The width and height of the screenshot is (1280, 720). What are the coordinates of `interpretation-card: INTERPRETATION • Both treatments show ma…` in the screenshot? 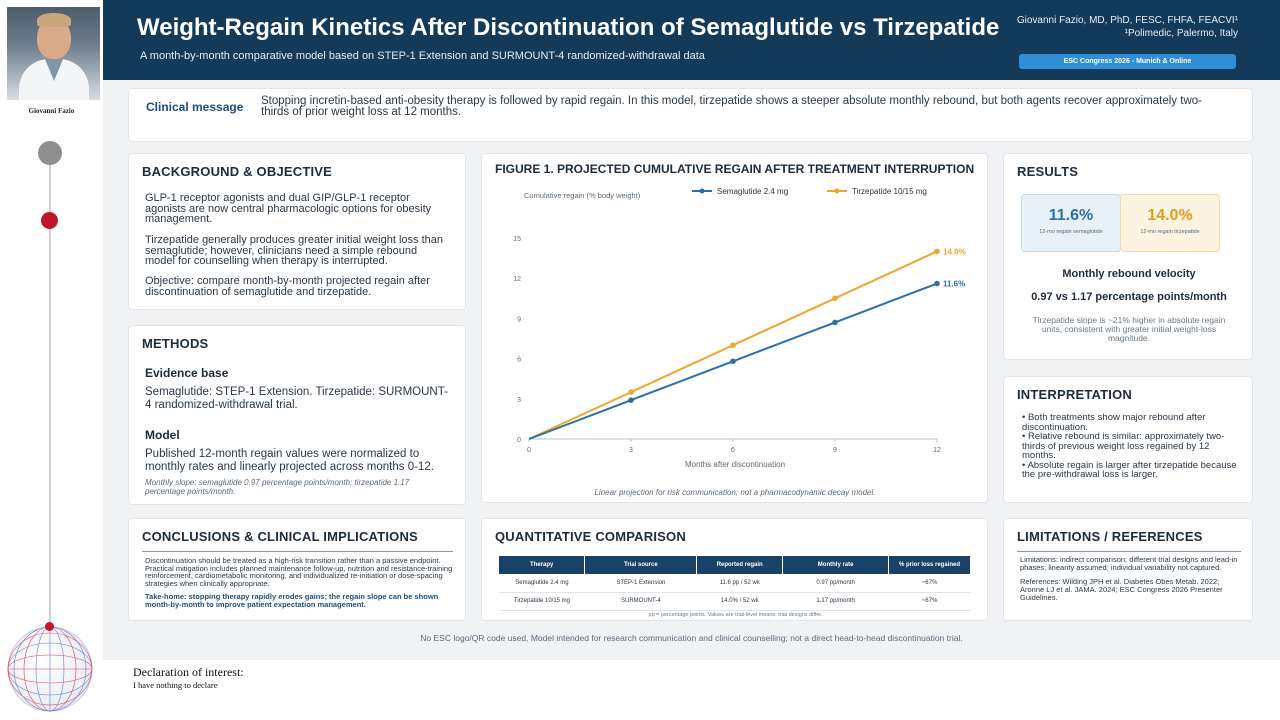 It's located at (1128, 439).